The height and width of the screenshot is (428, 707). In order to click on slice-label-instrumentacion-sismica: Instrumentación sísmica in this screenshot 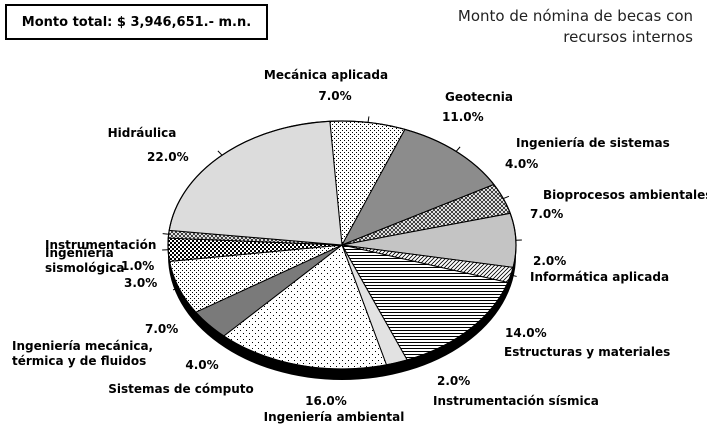, I will do `click(516, 401)`.